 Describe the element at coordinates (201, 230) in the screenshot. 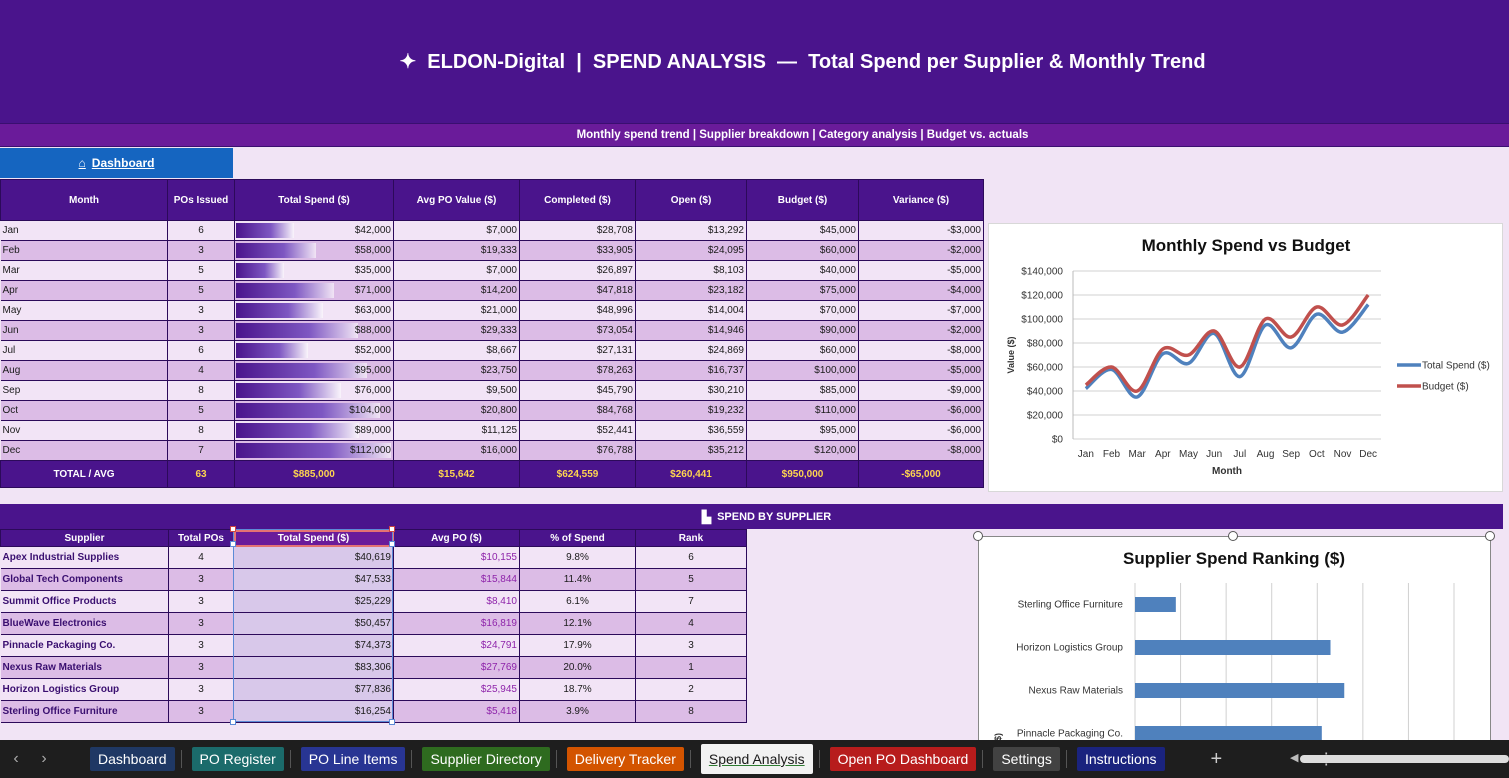

I see `monthly-cell-pos: 6` at that location.